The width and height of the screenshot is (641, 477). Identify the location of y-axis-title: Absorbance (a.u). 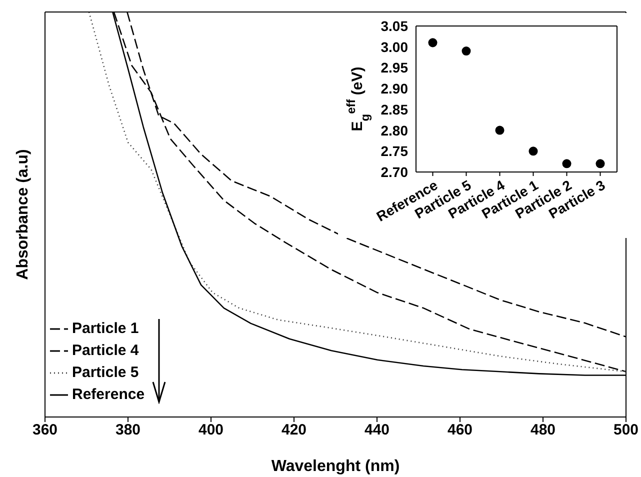
(23, 214).